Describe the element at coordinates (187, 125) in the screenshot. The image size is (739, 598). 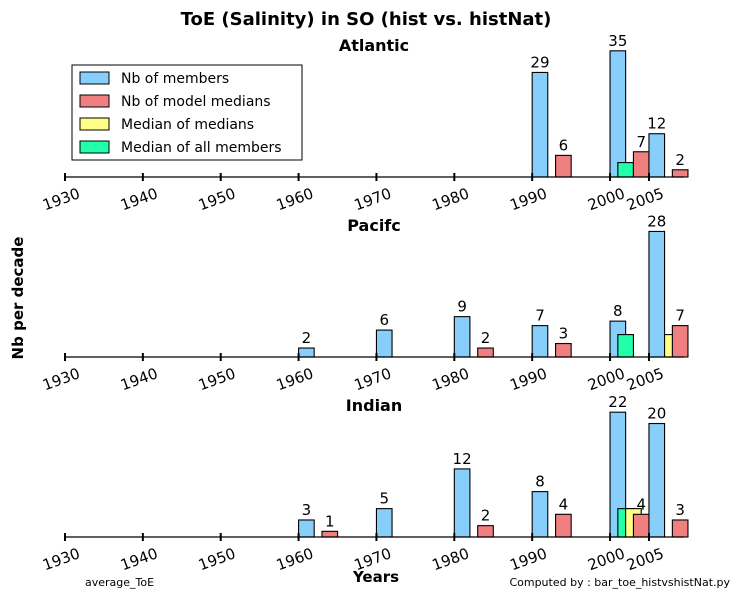
I see `legend-label: Median of medians` at that location.